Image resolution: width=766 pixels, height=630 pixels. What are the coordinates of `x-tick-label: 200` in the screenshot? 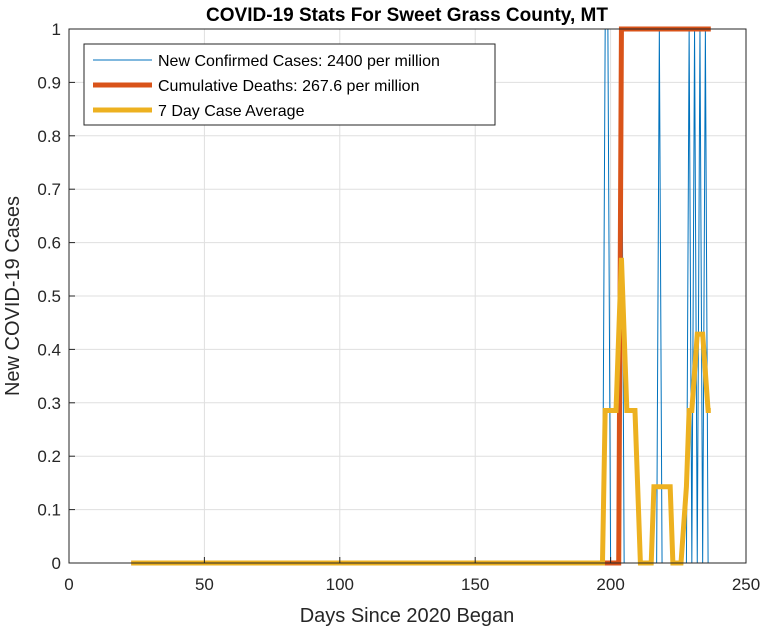 It's located at (610, 584).